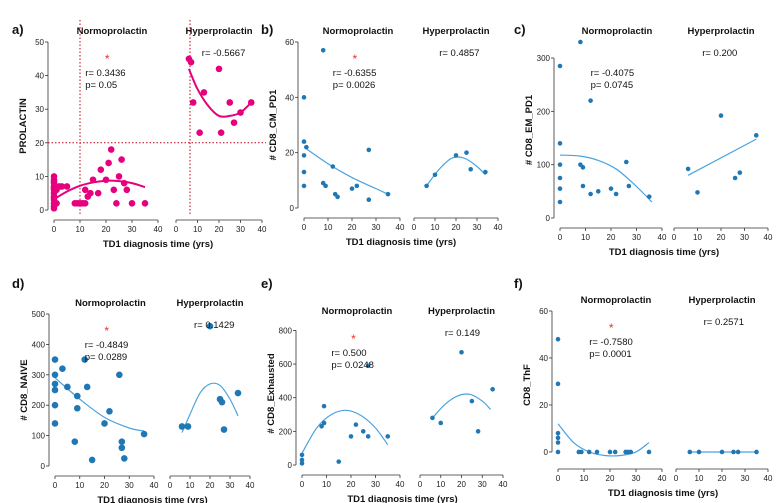 The image size is (781, 503). I want to click on y-tick-label: 300, so click(544, 58).